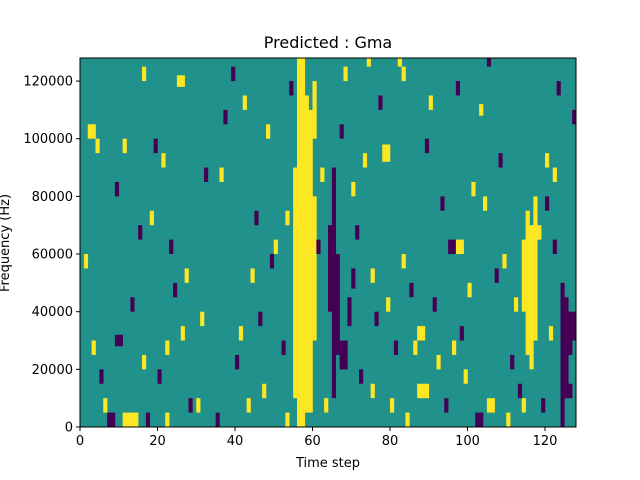  I want to click on x-tick-label: 60, so click(312, 441).